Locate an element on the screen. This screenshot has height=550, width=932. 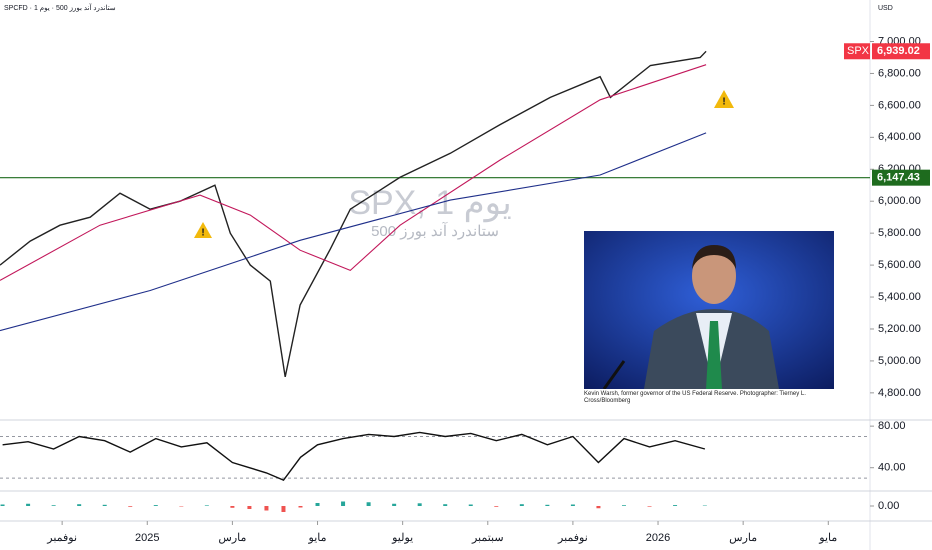
photo is located at coordinates (709, 310).